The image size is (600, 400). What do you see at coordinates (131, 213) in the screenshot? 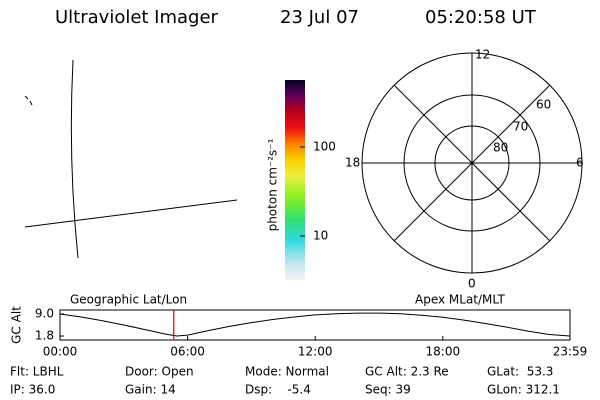
I see `parallel` at bounding box center [131, 213].